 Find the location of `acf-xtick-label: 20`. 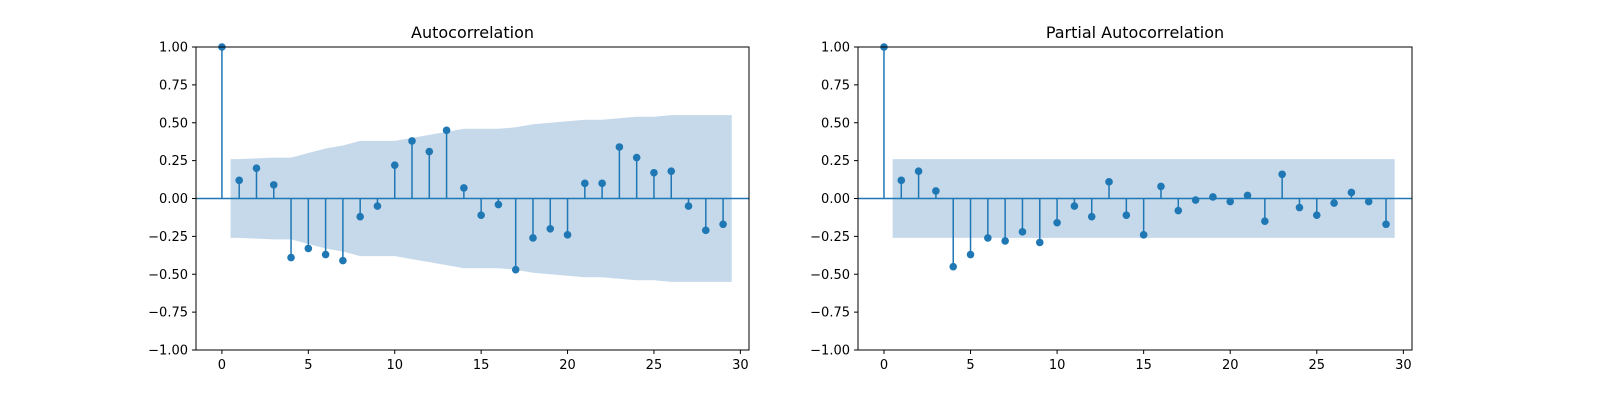

acf-xtick-label: 20 is located at coordinates (567, 365).